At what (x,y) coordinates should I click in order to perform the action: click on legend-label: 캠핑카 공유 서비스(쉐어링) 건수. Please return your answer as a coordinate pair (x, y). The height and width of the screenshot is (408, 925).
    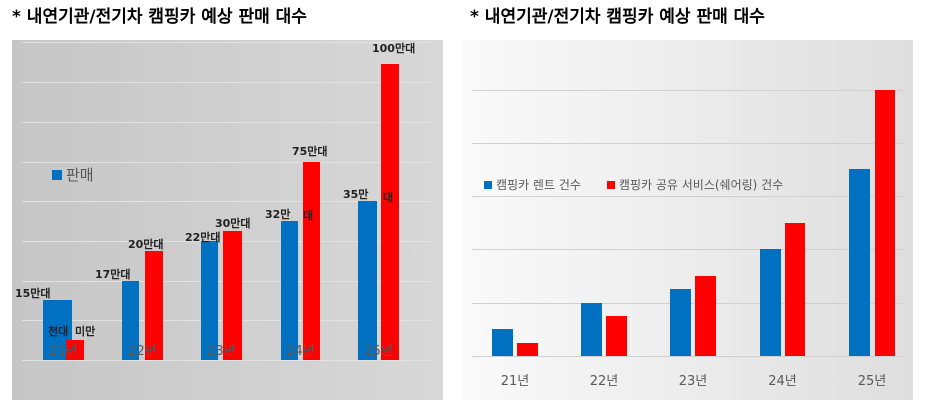
    Looking at the image, I should click on (701, 185).